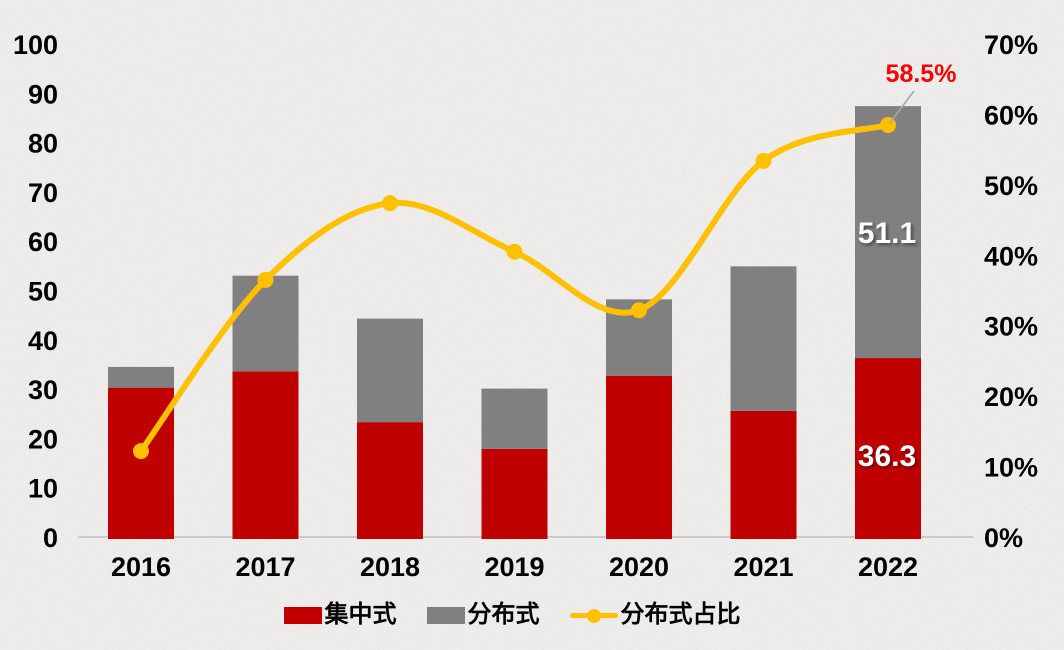  Describe the element at coordinates (265, 455) in the screenshot. I see `bar-segment-centralized-2017` at that location.